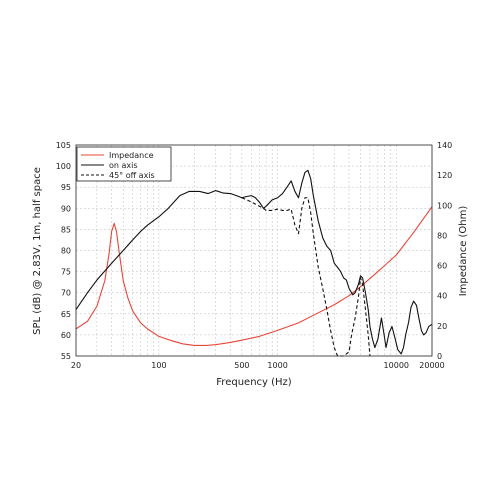 Image resolution: width=500 pixels, height=500 pixels. What do you see at coordinates (444, 175) in the screenshot?
I see `y-right-tick-label: 120` at bounding box center [444, 175].